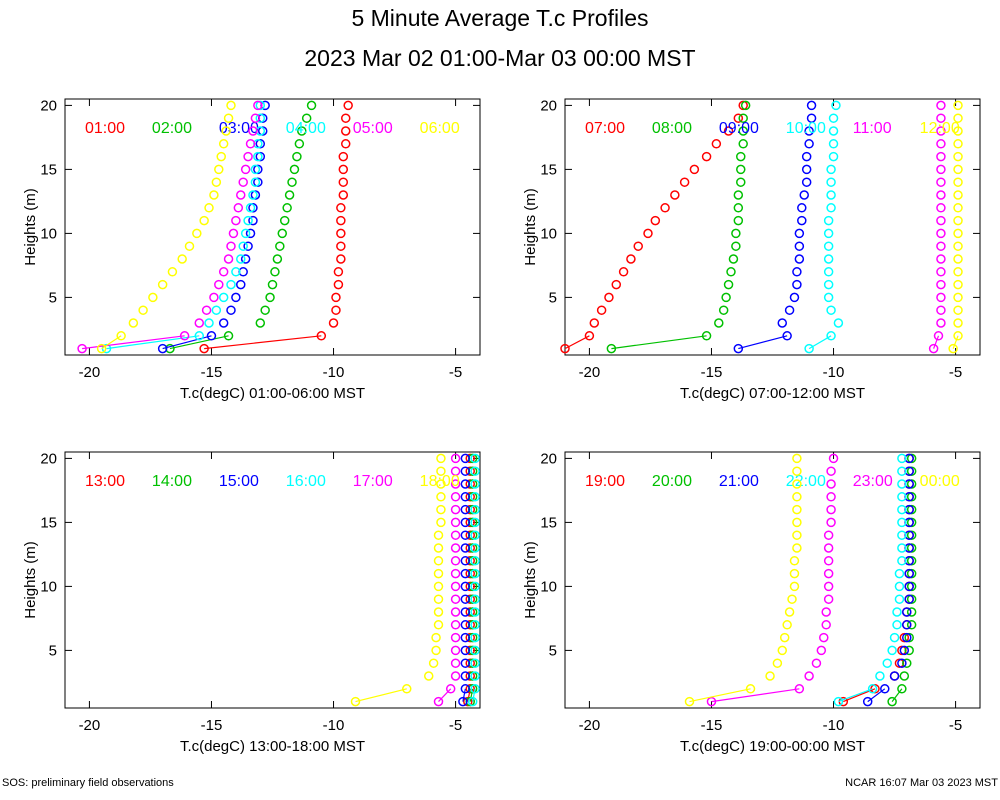  I want to click on series-22:00-segment, so click(855, 695).